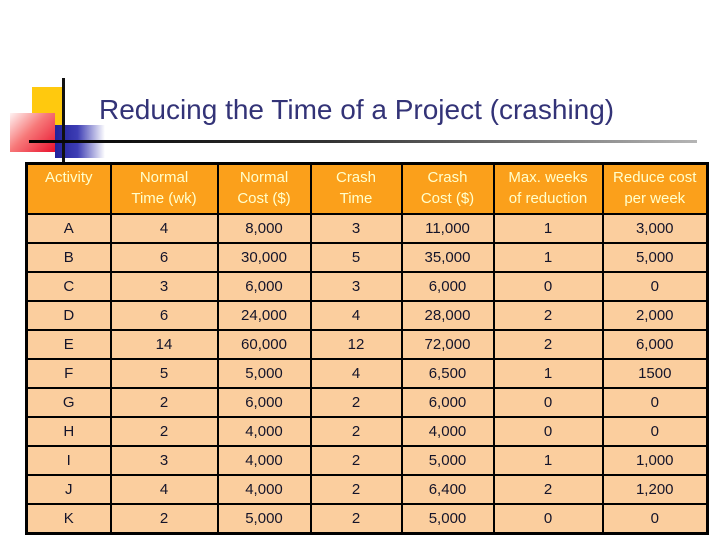 Image resolution: width=720 pixels, height=540 pixels. Describe the element at coordinates (356, 188) in the screenshot. I see `column-header: Crash Time` at that location.